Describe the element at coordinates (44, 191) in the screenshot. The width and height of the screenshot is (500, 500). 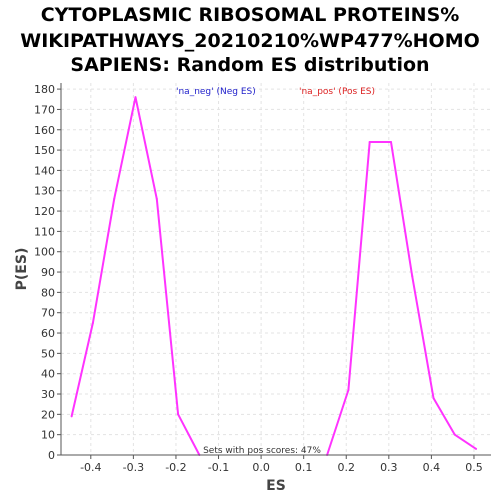
I see `y-tick-label: 130` at that location.